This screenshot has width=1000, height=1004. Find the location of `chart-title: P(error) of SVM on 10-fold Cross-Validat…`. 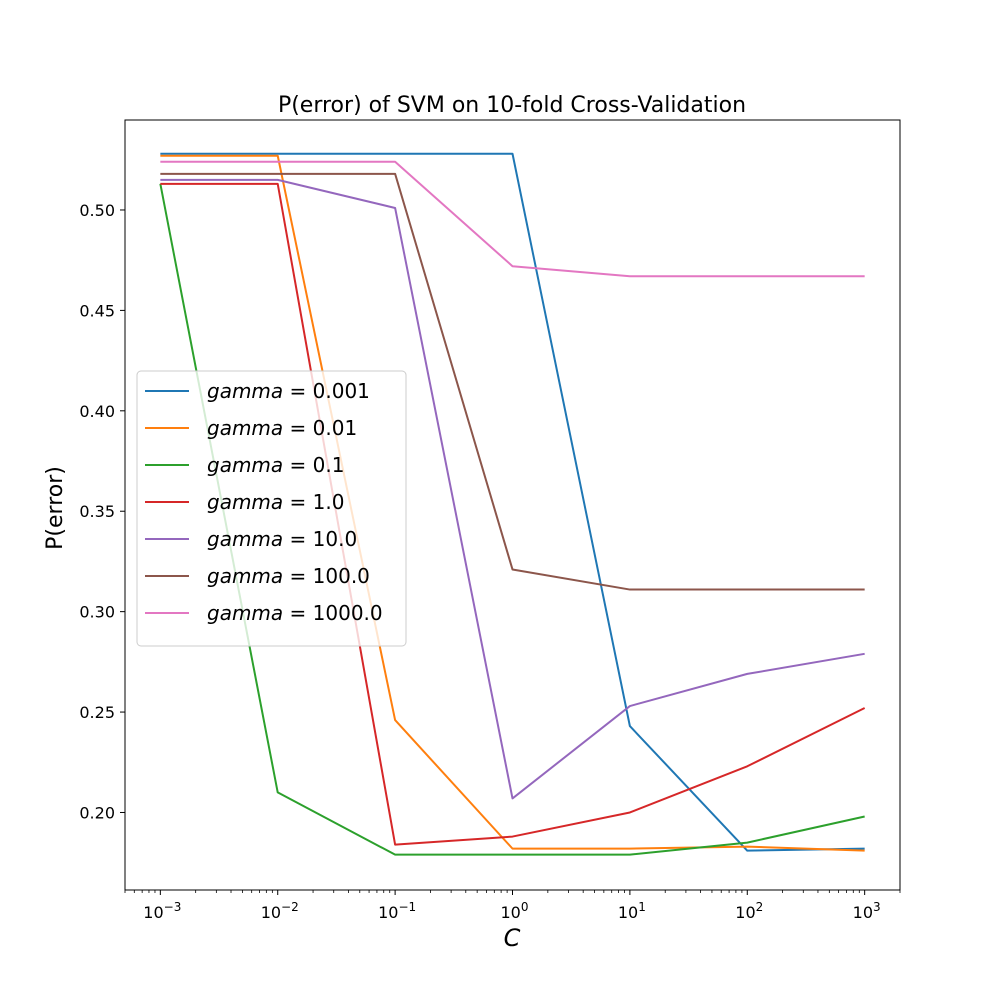

chart-title: P(error) of SVM on 10-fold Cross-Validat… is located at coordinates (512, 105).